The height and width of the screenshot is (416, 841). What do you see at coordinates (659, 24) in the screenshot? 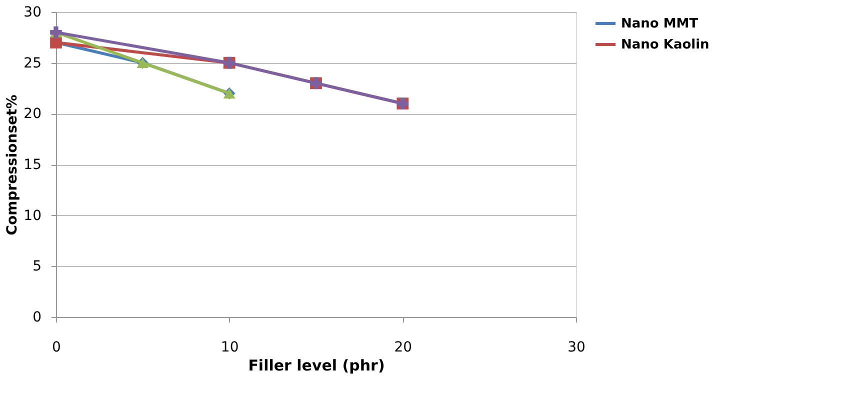
I see `legend-label: Nano MMT` at bounding box center [659, 24].